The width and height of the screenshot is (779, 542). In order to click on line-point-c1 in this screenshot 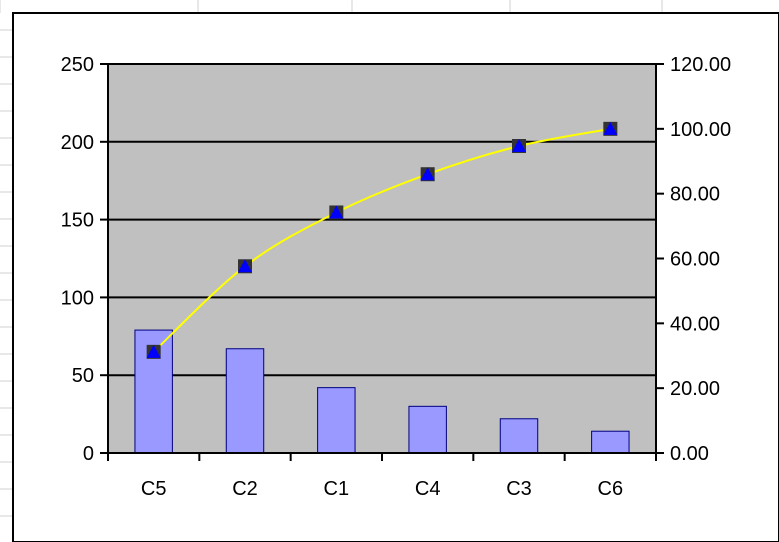, I will do `click(336, 212)`.